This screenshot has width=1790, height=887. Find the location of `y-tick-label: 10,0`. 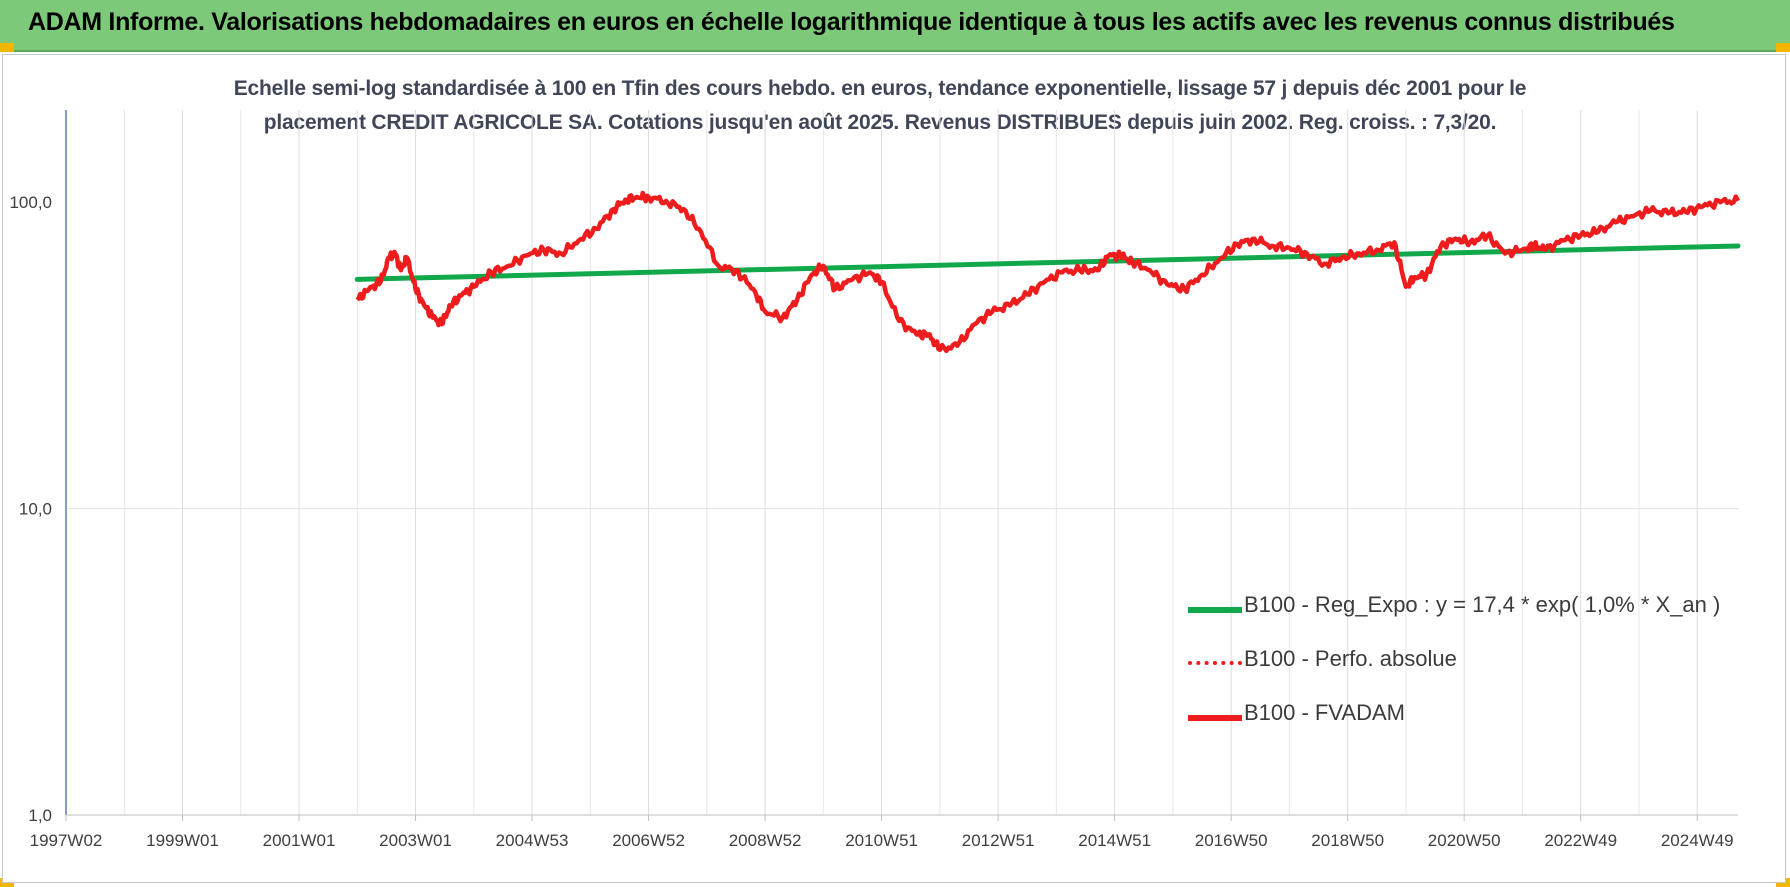

y-tick-label: 10,0 is located at coordinates (35, 509).